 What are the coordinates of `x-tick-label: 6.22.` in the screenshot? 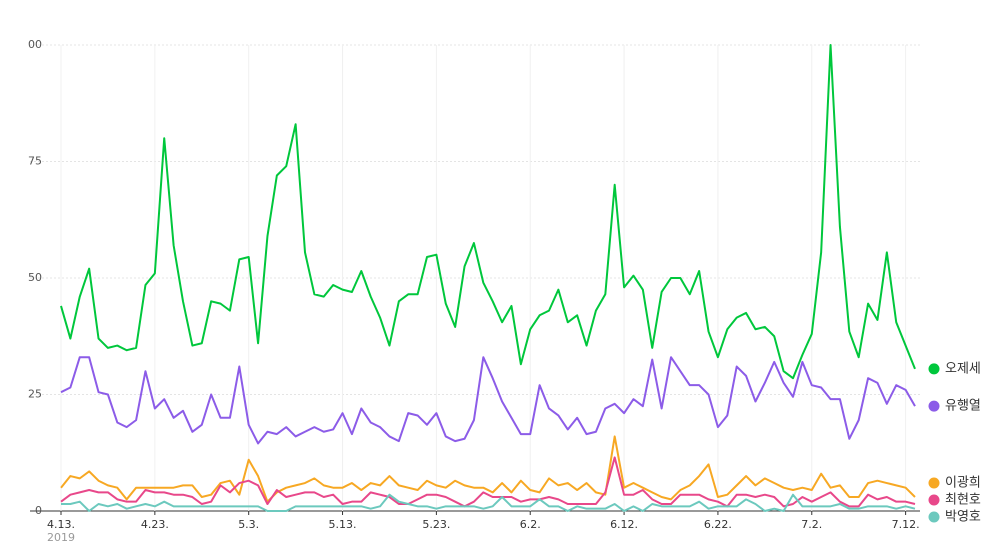 It's located at (718, 524).